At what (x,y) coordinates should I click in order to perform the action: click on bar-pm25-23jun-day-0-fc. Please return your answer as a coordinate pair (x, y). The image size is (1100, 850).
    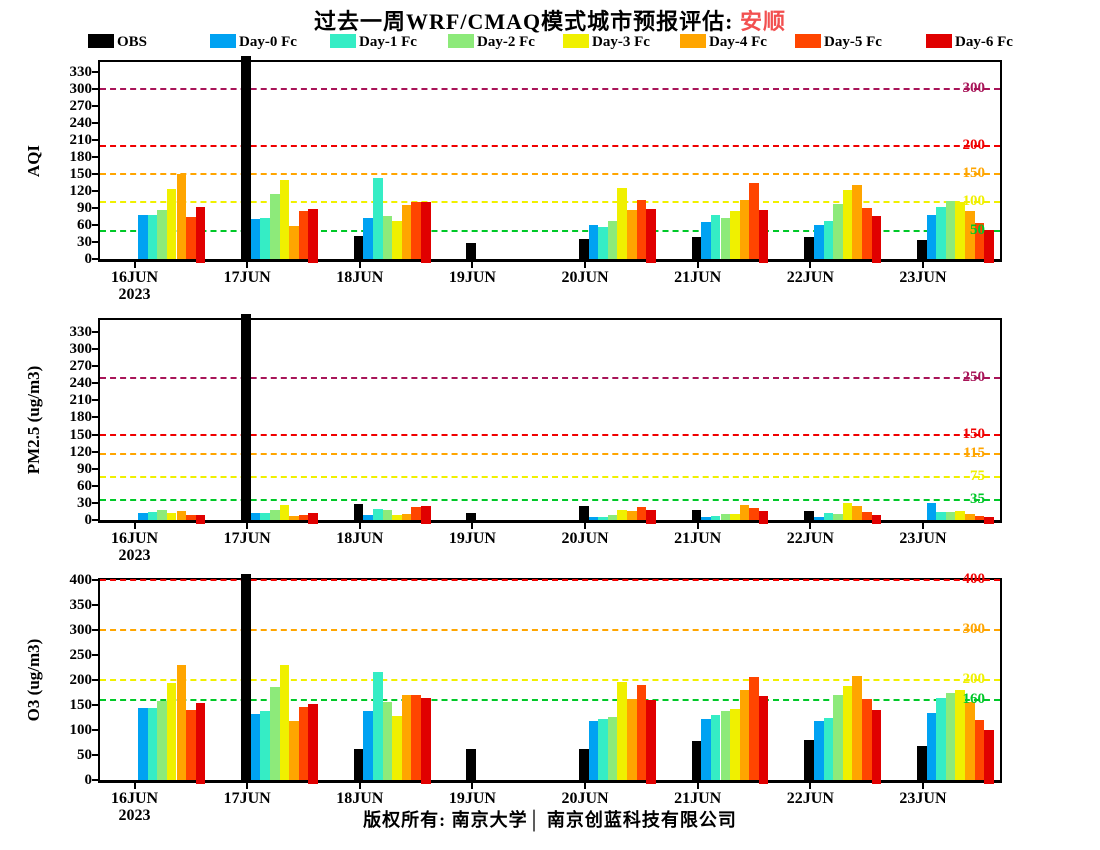
    Looking at the image, I should click on (931, 511).